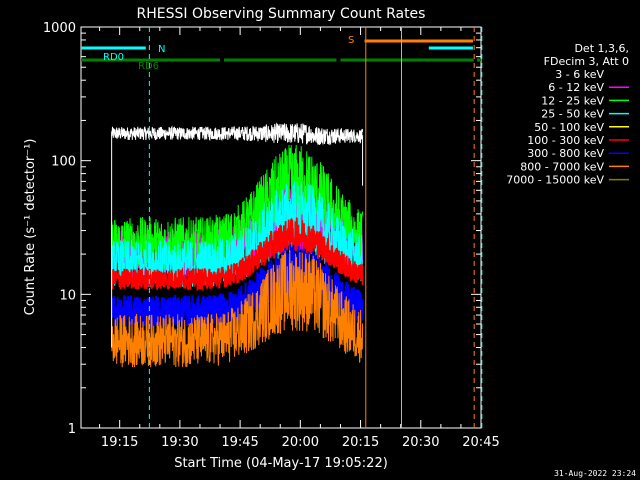 This screenshot has width=640, height=480. I want to click on y-axis-label: Count Rate (s⁻¹ detector⁻¹), so click(30, 227).